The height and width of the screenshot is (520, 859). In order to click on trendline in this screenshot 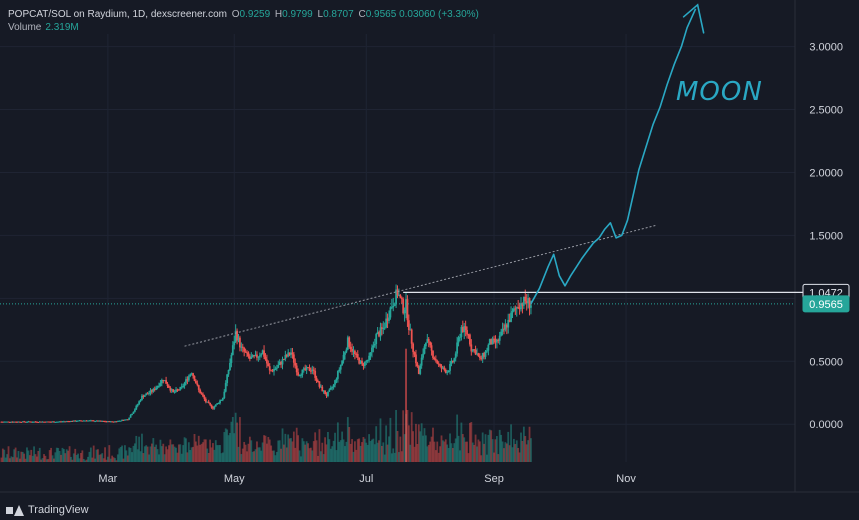, I will do `click(420, 285)`.